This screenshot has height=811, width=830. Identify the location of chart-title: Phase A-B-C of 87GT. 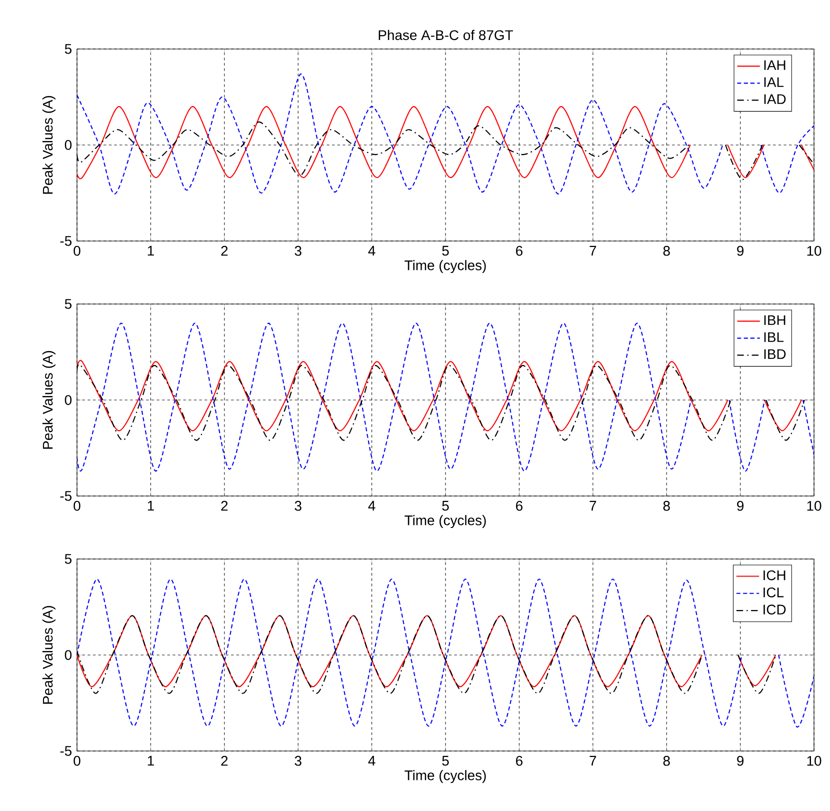
(445, 35).